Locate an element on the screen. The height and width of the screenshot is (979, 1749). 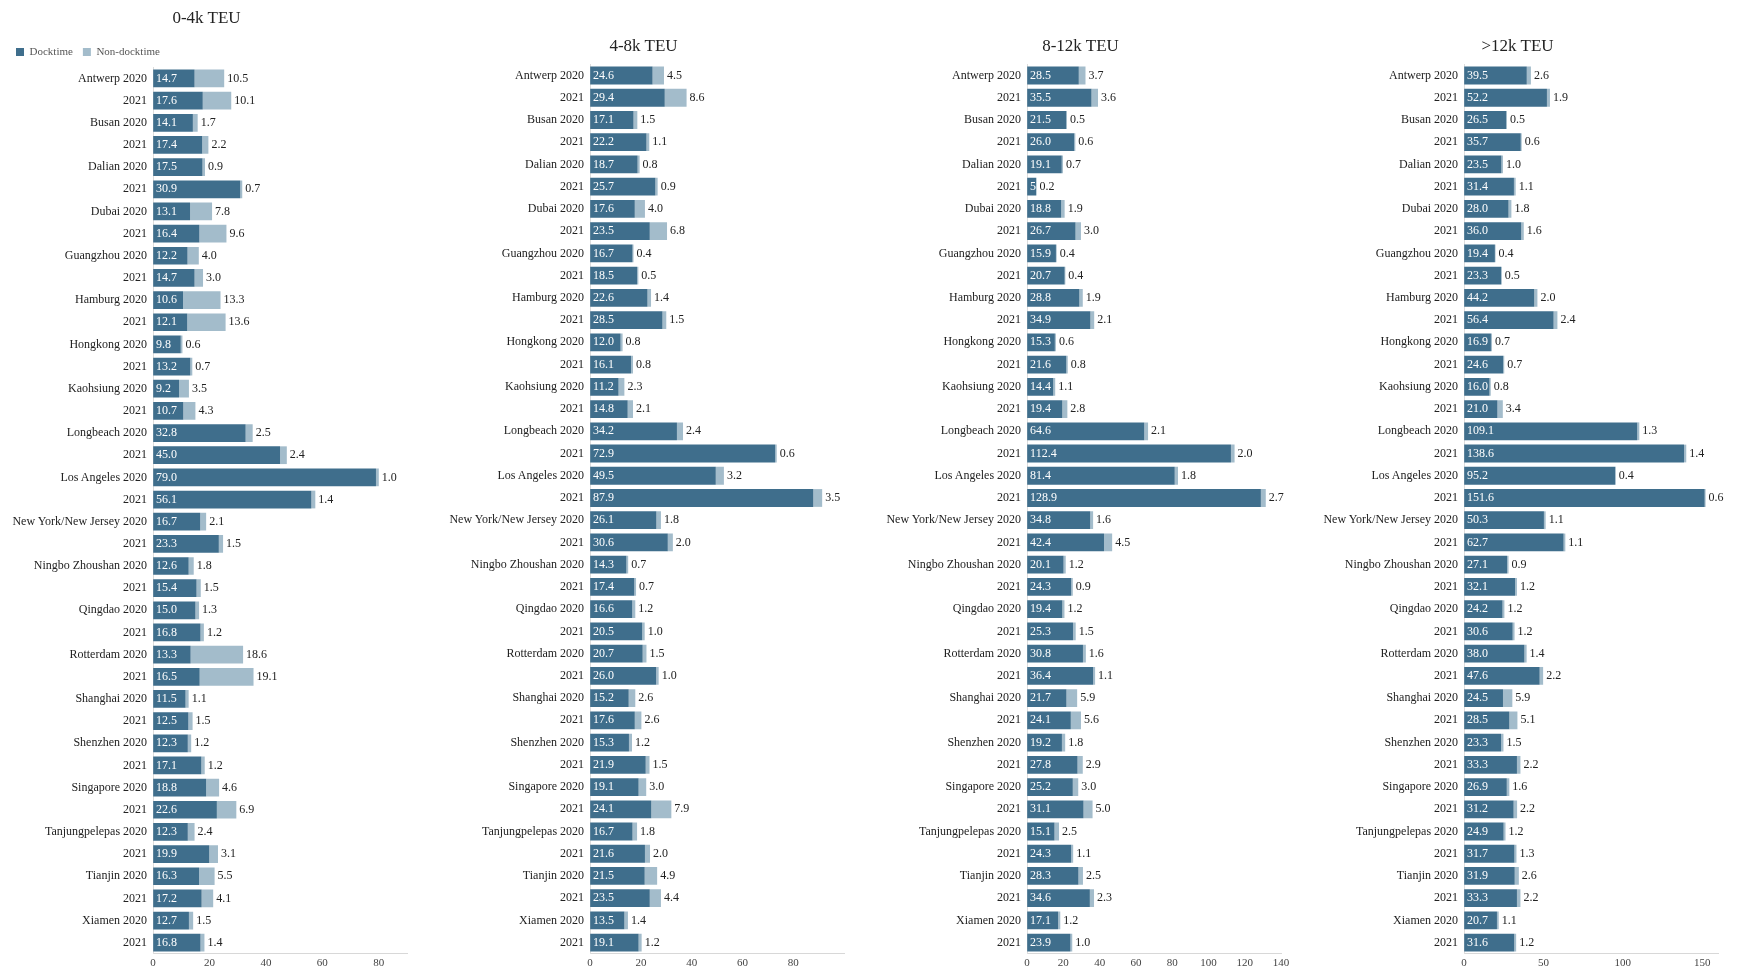
data-label: 21.9 is located at coordinates (604, 763).